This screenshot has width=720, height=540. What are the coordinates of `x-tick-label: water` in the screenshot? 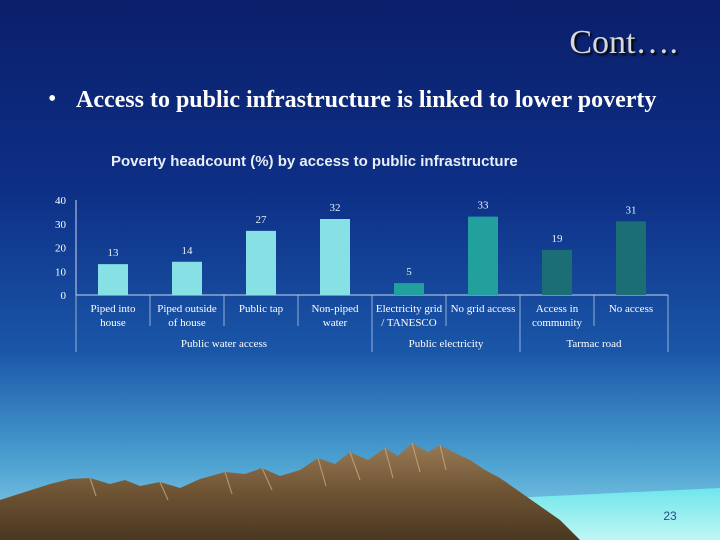 It's located at (335, 323).